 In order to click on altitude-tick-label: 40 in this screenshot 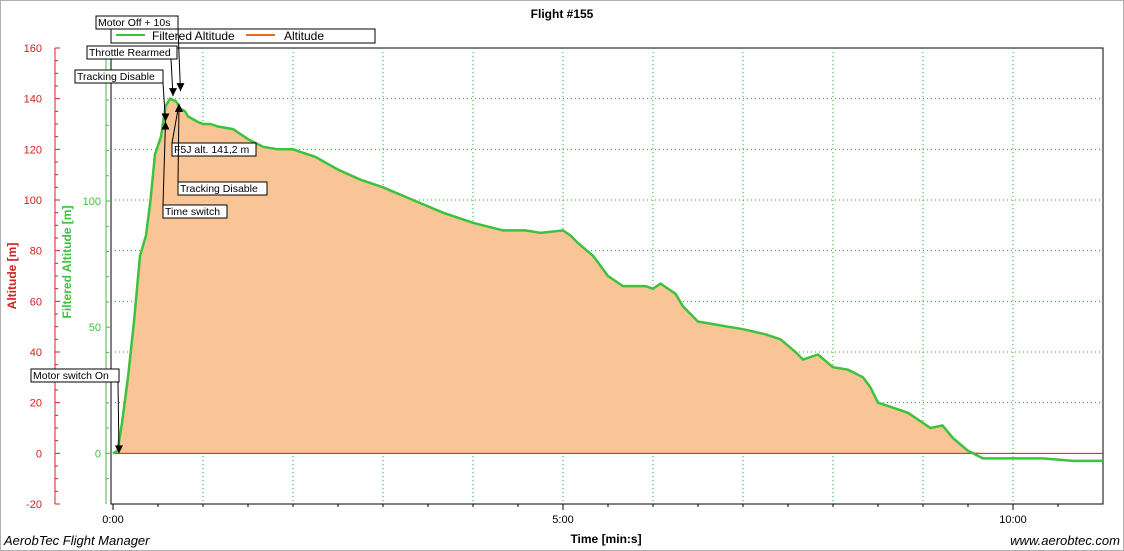, I will do `click(36, 353)`.